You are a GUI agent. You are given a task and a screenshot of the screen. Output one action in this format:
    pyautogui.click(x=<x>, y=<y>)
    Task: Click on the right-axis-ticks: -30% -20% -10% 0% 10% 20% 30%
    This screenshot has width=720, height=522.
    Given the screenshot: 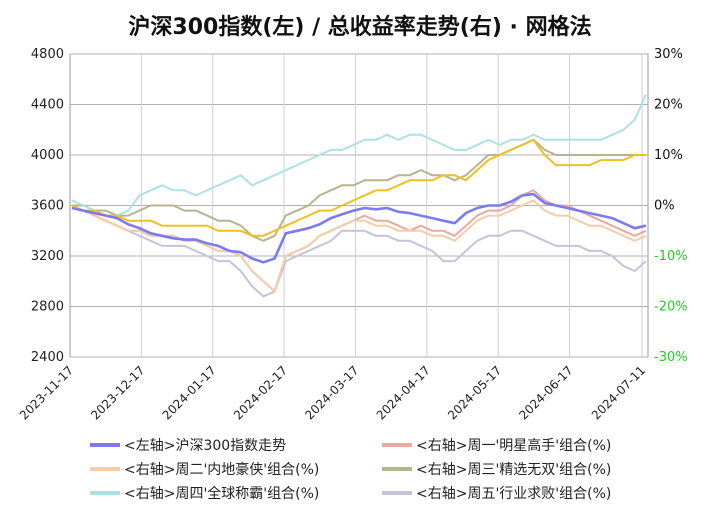 What is the action you would take?
    pyautogui.click(x=671, y=206)
    